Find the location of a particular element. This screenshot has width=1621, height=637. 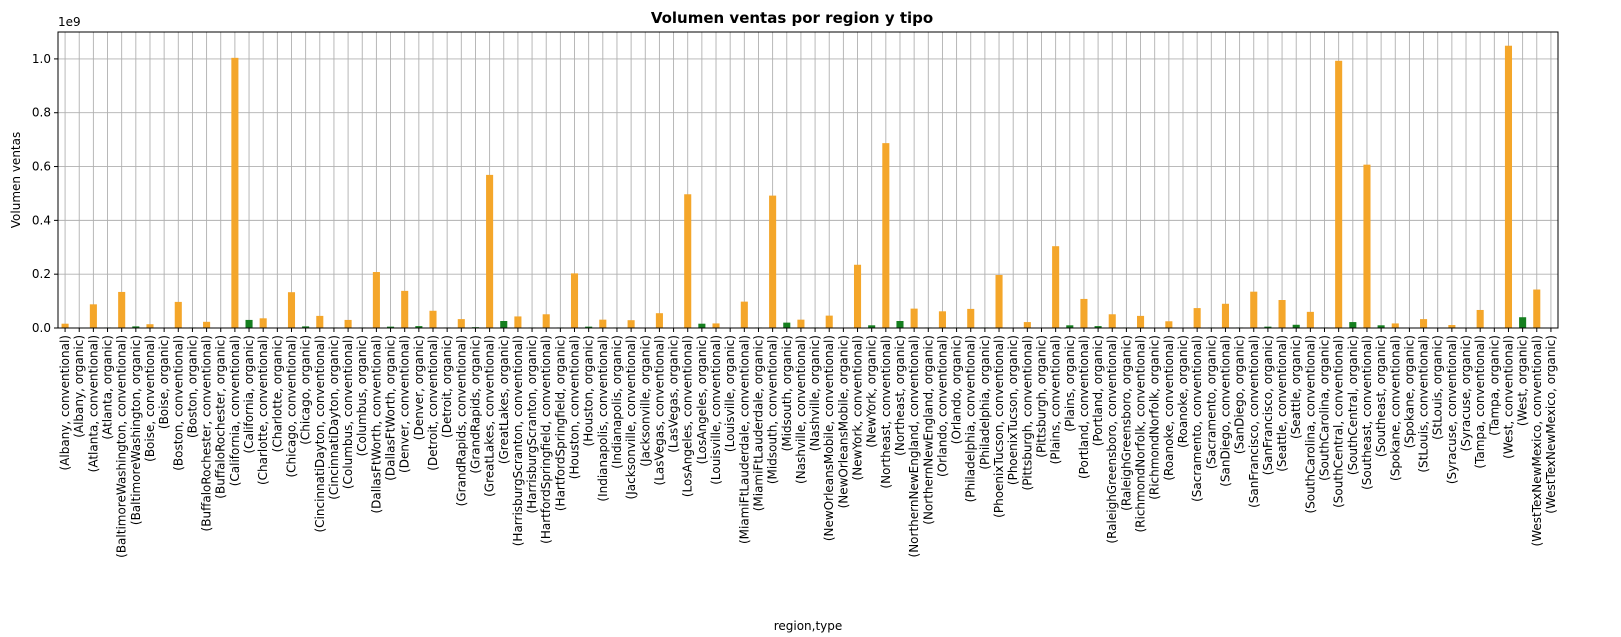

x-tick-label: (Northeast, organic) is located at coordinates (900, 395).